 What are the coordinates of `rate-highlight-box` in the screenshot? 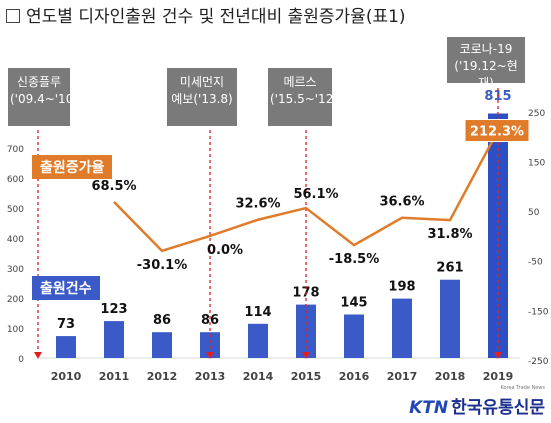 It's located at (497, 131).